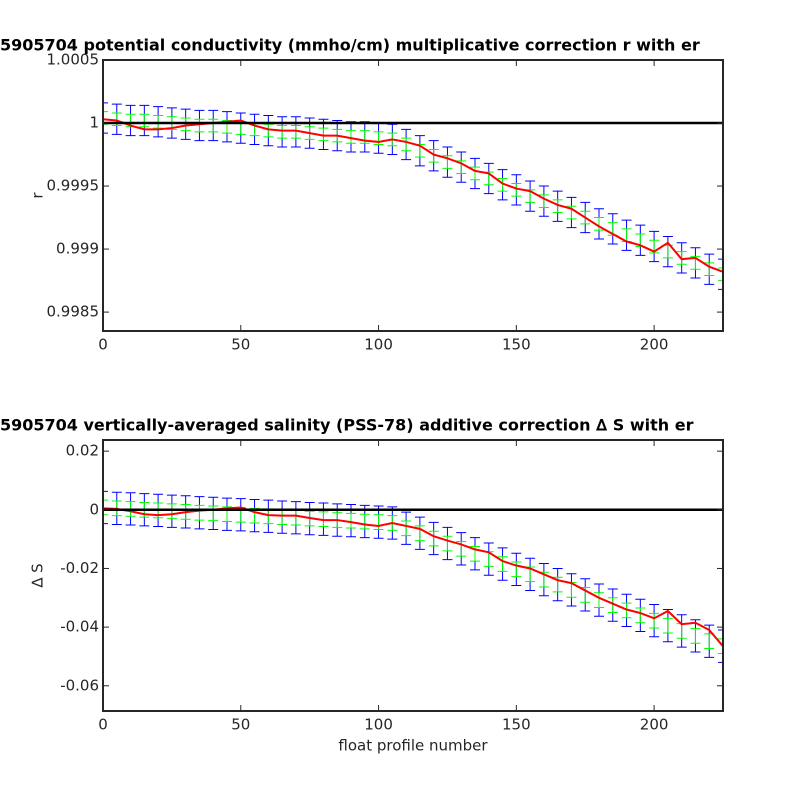 The image size is (800, 800). What do you see at coordinates (79, 627) in the screenshot?
I see `y-tick-label: -0.04` at bounding box center [79, 627].